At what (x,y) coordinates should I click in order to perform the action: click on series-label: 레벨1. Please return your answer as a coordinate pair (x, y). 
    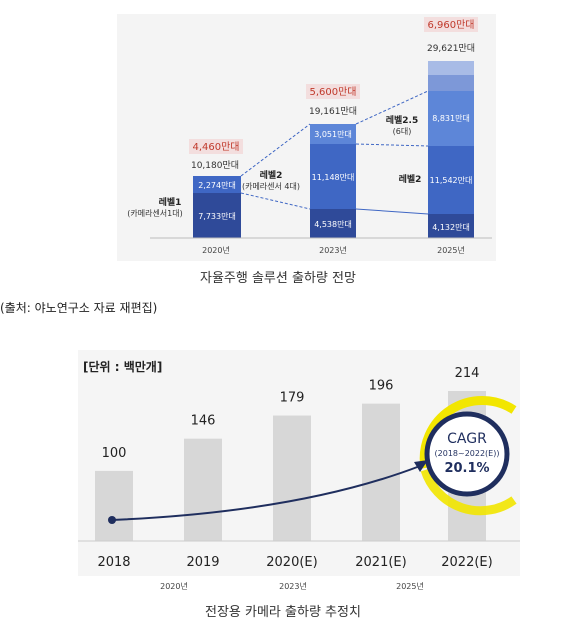
    Looking at the image, I should click on (170, 202).